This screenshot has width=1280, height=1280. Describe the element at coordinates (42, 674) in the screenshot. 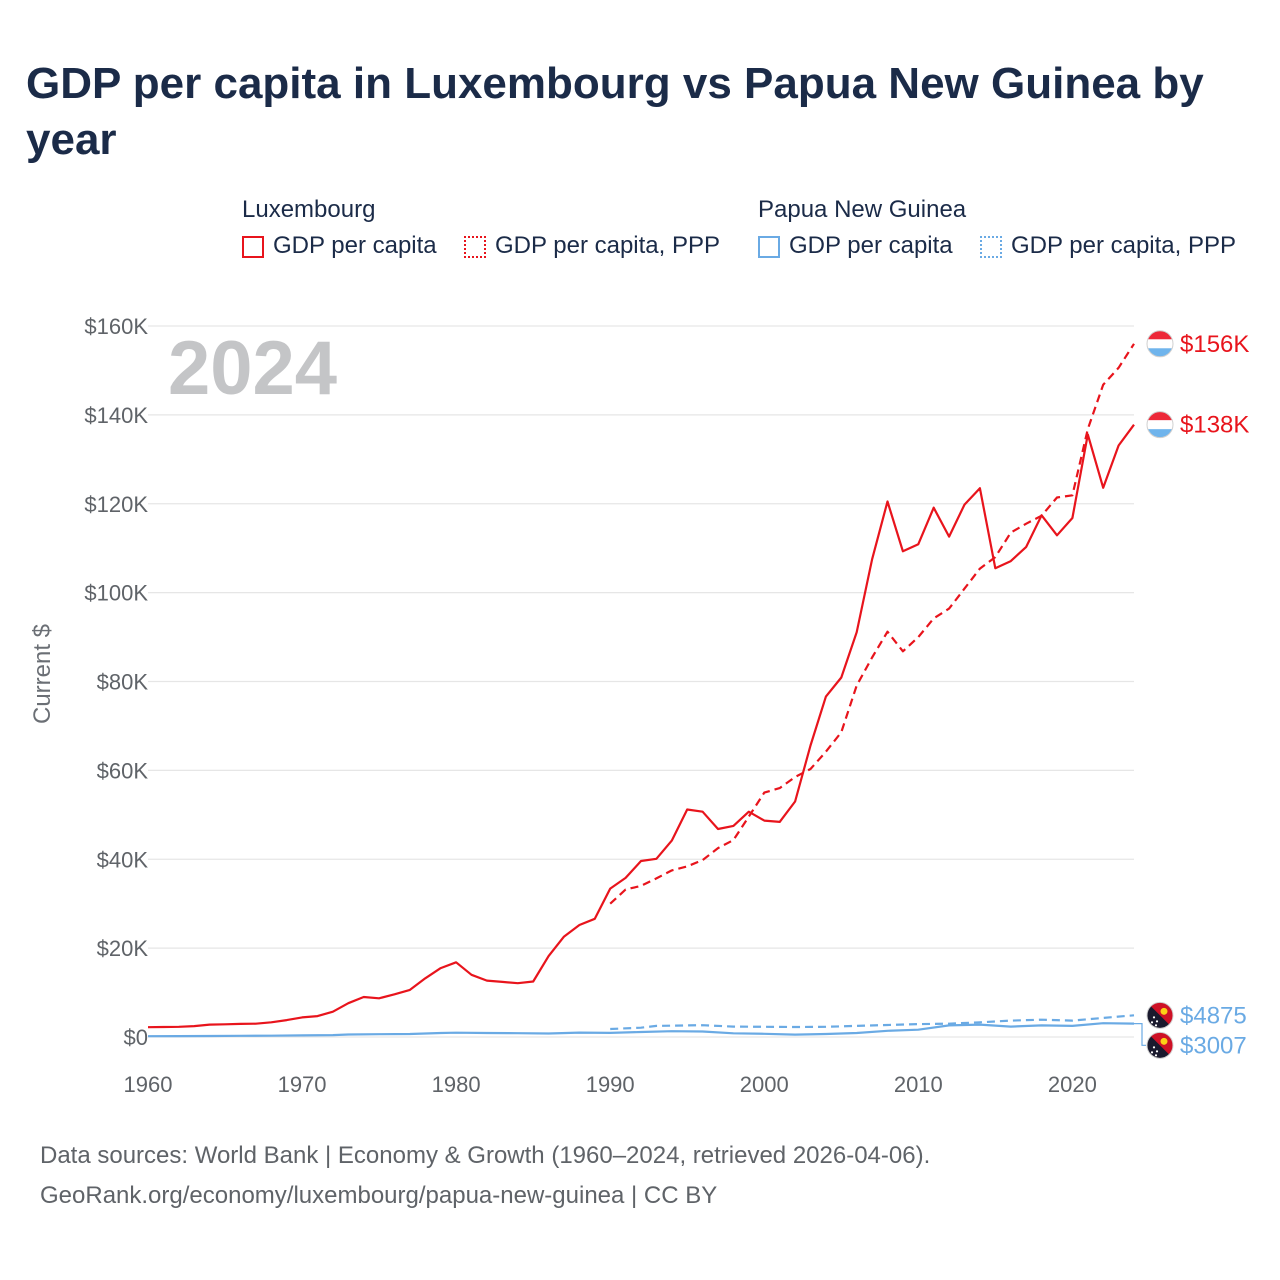

I see `y-axis-label: Current $` at that location.